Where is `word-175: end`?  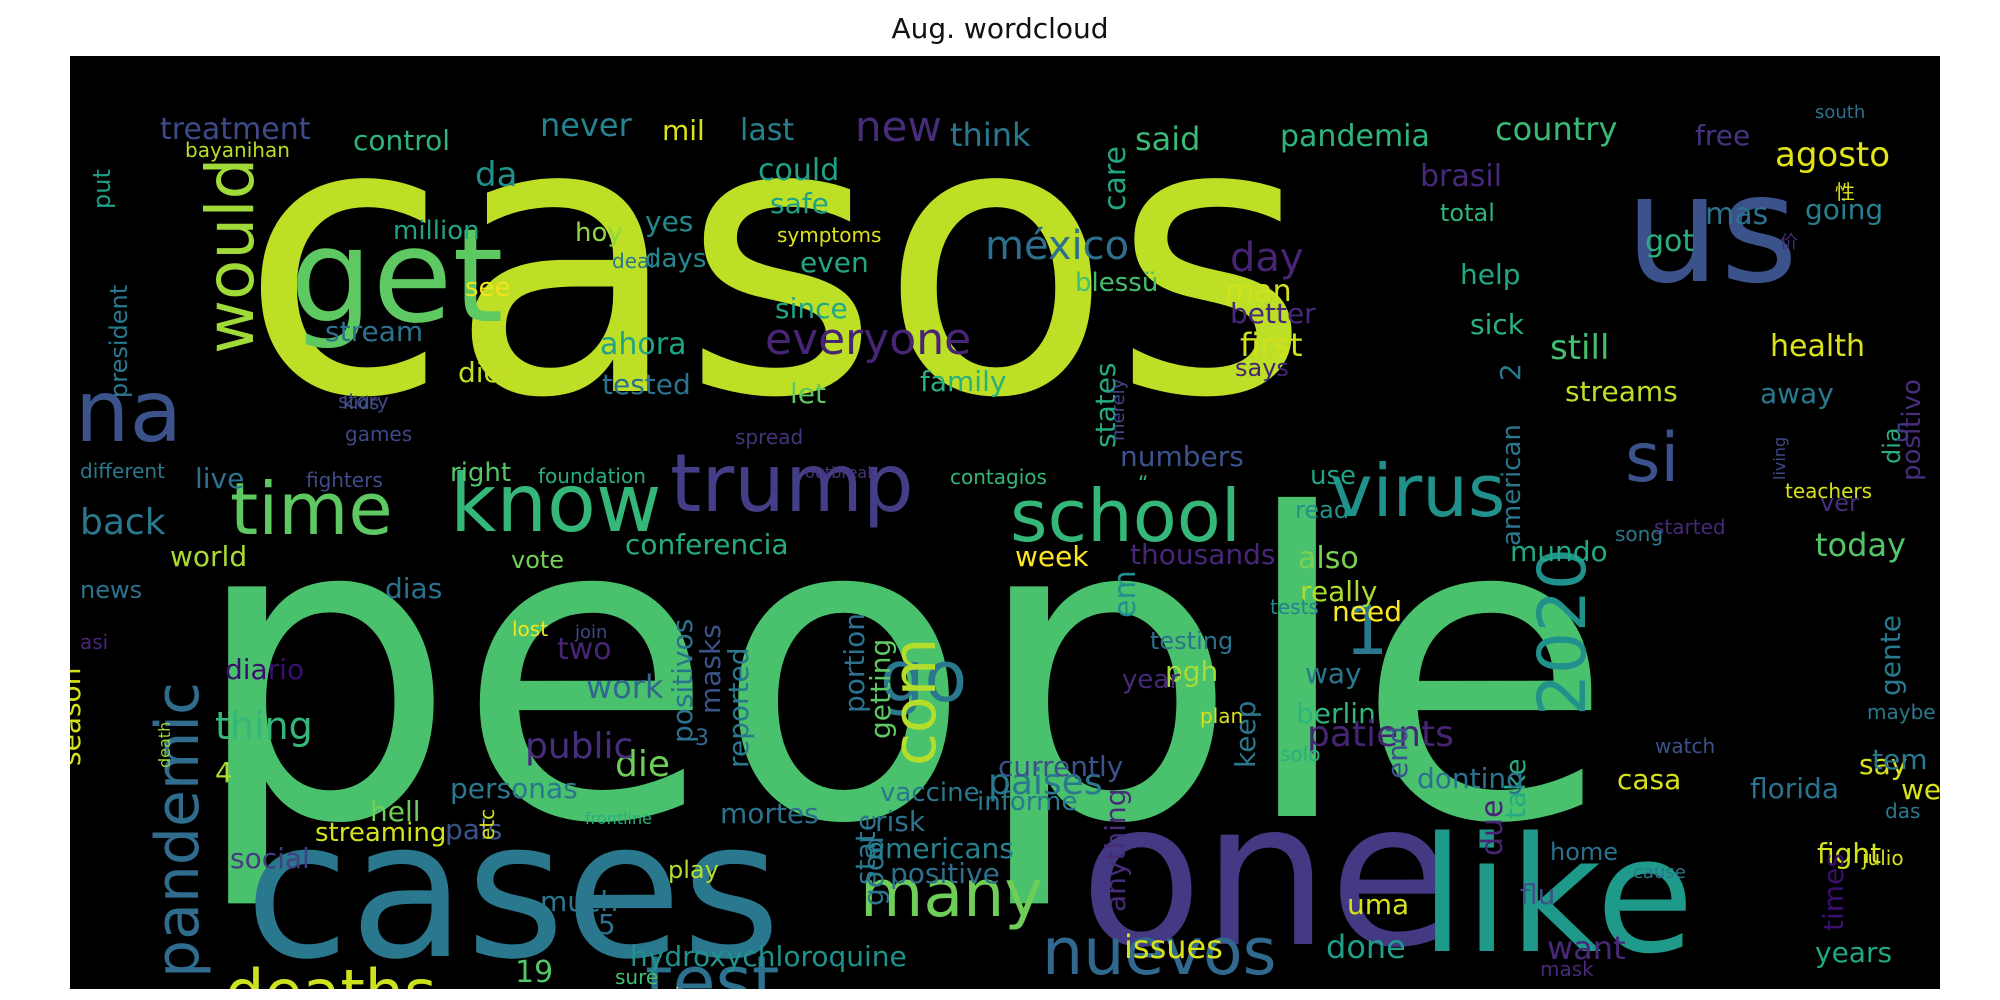
word-175: end is located at coordinates (1397, 752).